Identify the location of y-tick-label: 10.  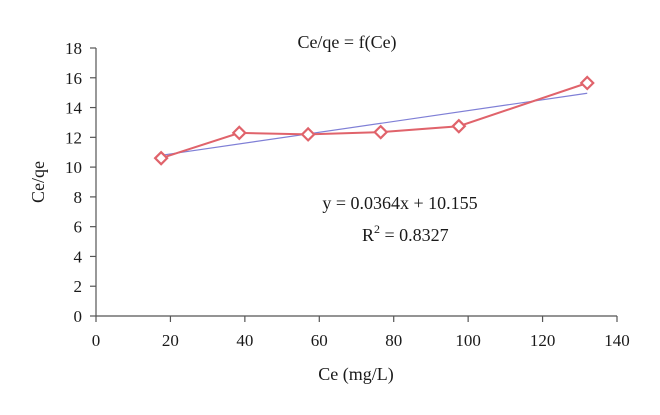
(73, 167).